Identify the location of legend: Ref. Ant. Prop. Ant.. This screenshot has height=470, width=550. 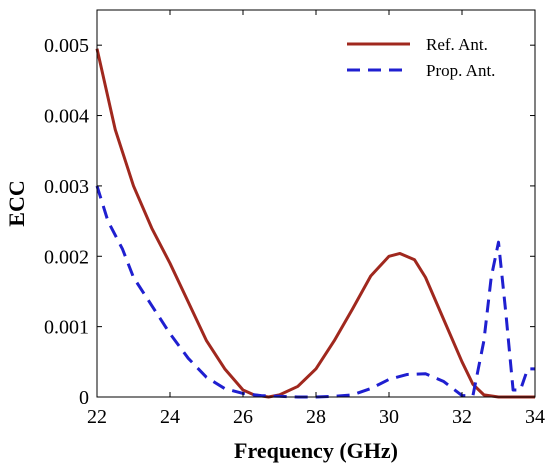
(433, 56).